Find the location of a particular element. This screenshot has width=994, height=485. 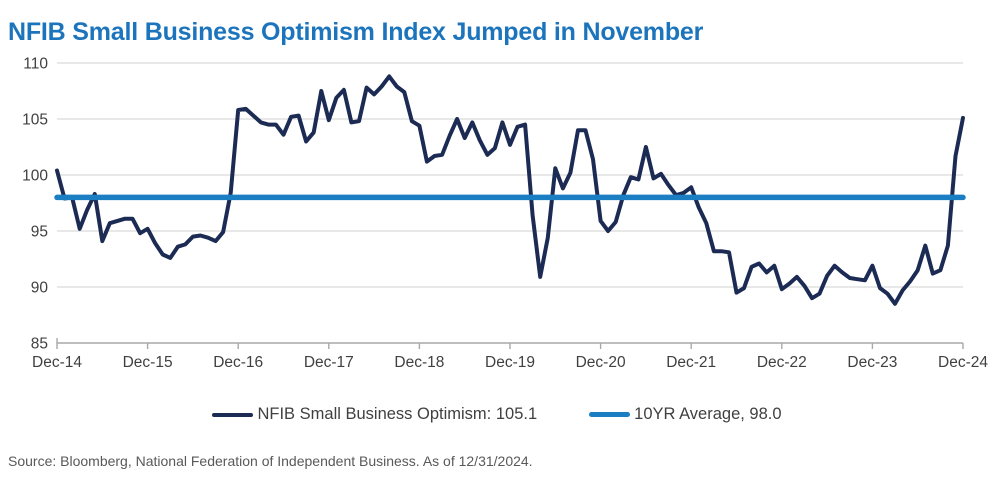

legend-item-optimism: NFIB Small Business Optimism: 105.1 is located at coordinates (374, 414).